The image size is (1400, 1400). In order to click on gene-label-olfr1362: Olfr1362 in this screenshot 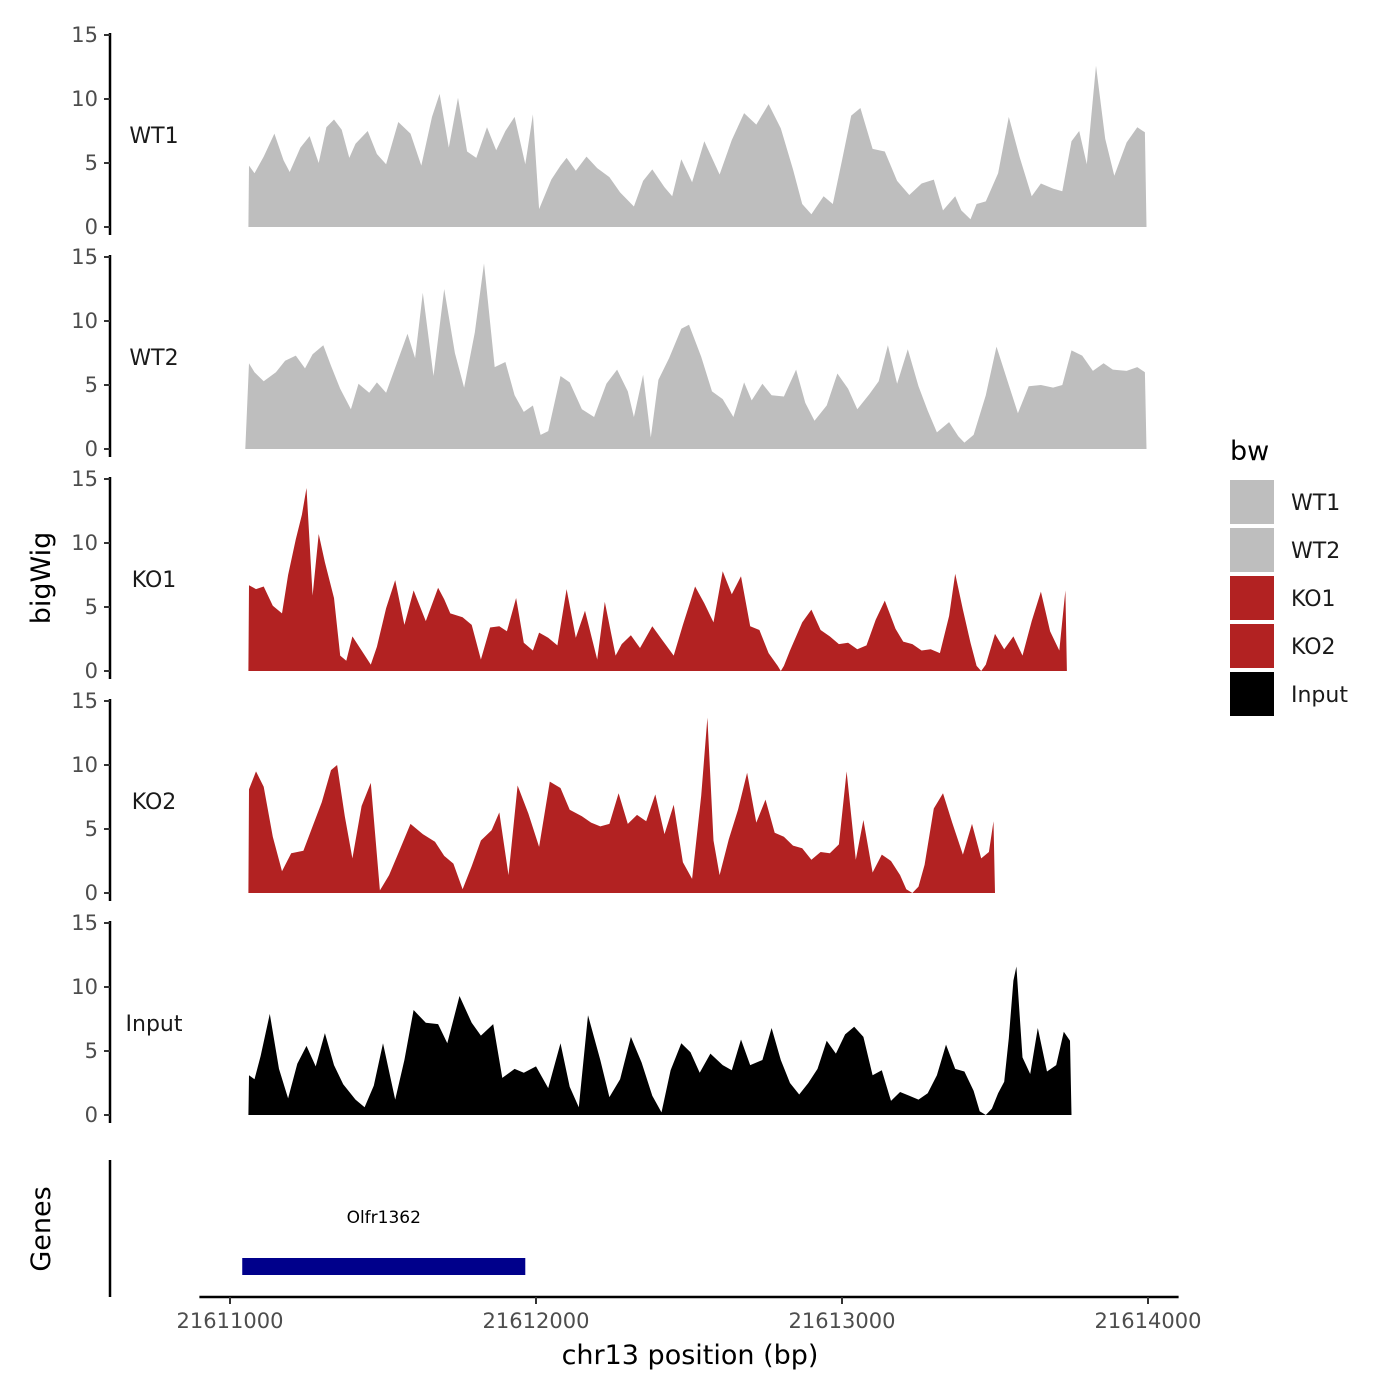, I will do `click(384, 1218)`.